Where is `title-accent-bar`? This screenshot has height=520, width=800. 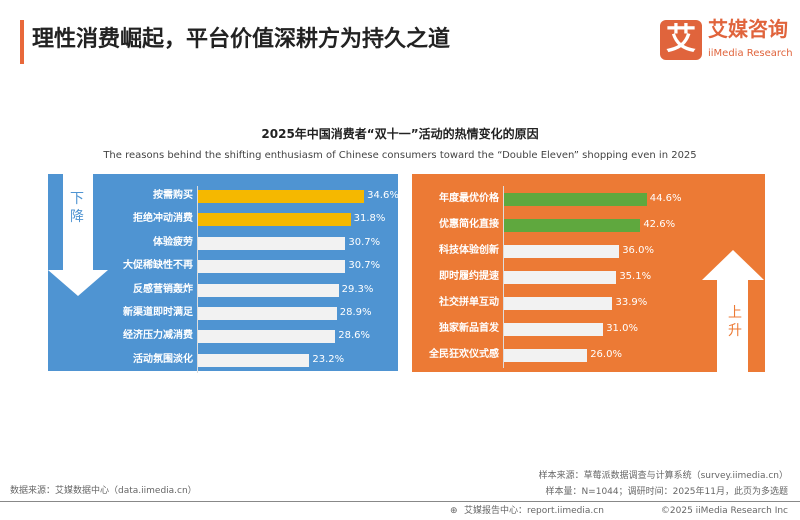 title-accent-bar is located at coordinates (22, 42).